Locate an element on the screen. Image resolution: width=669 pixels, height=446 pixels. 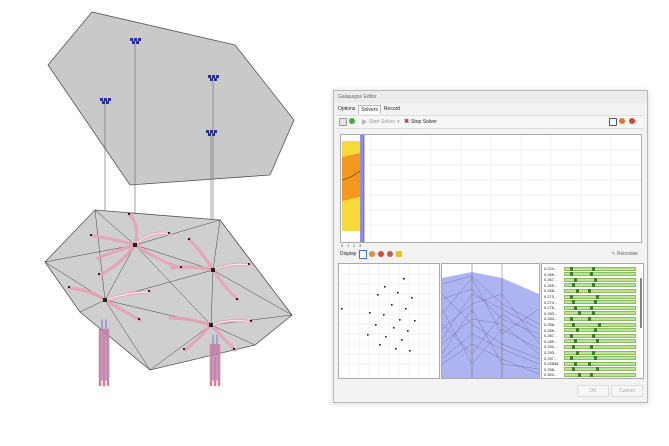
reinstate-icon: ✎ is located at coordinates (613, 254).